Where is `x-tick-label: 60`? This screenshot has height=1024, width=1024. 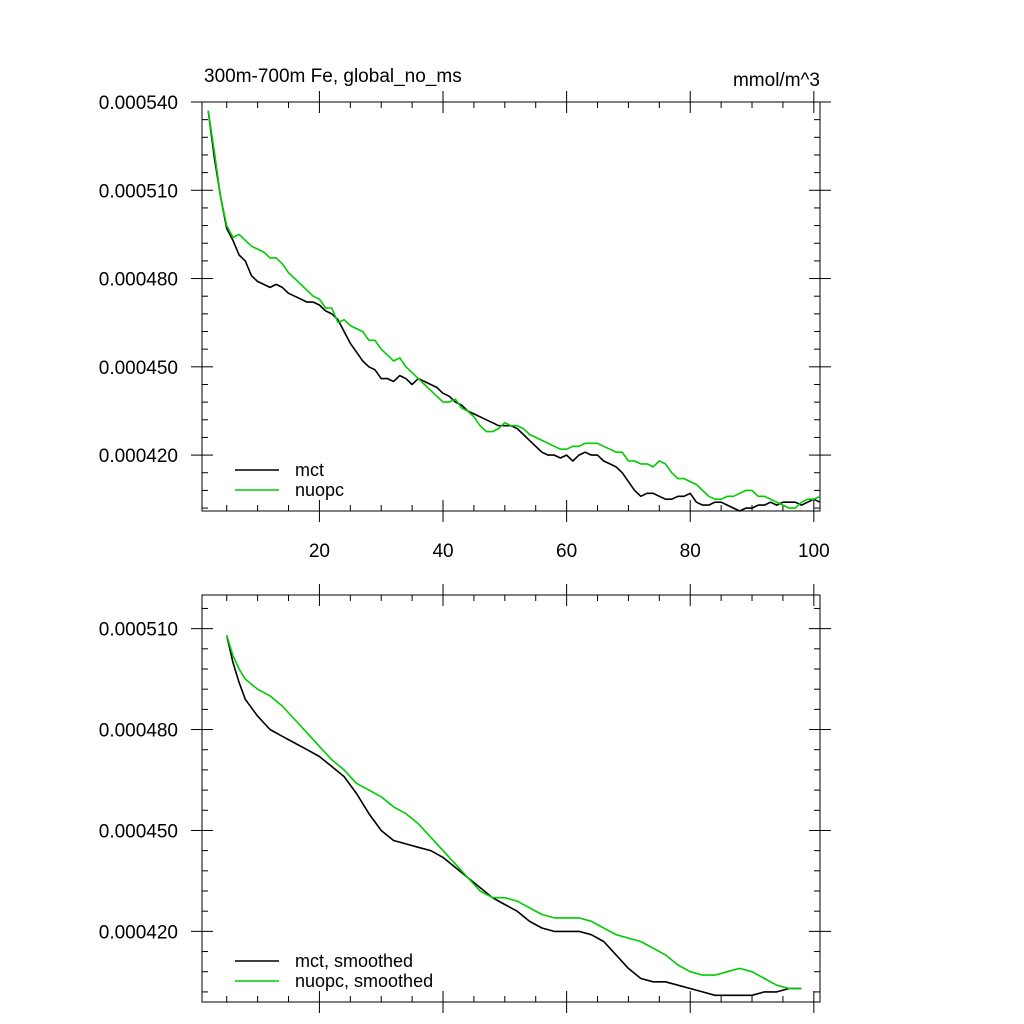
x-tick-label: 60 is located at coordinates (566, 551).